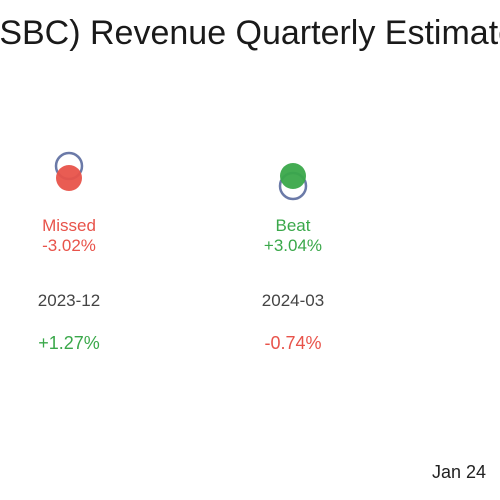 This screenshot has width=500, height=500. What do you see at coordinates (69, 245) in the screenshot?
I see `surprise-label-2023-12: -3.02%` at bounding box center [69, 245].